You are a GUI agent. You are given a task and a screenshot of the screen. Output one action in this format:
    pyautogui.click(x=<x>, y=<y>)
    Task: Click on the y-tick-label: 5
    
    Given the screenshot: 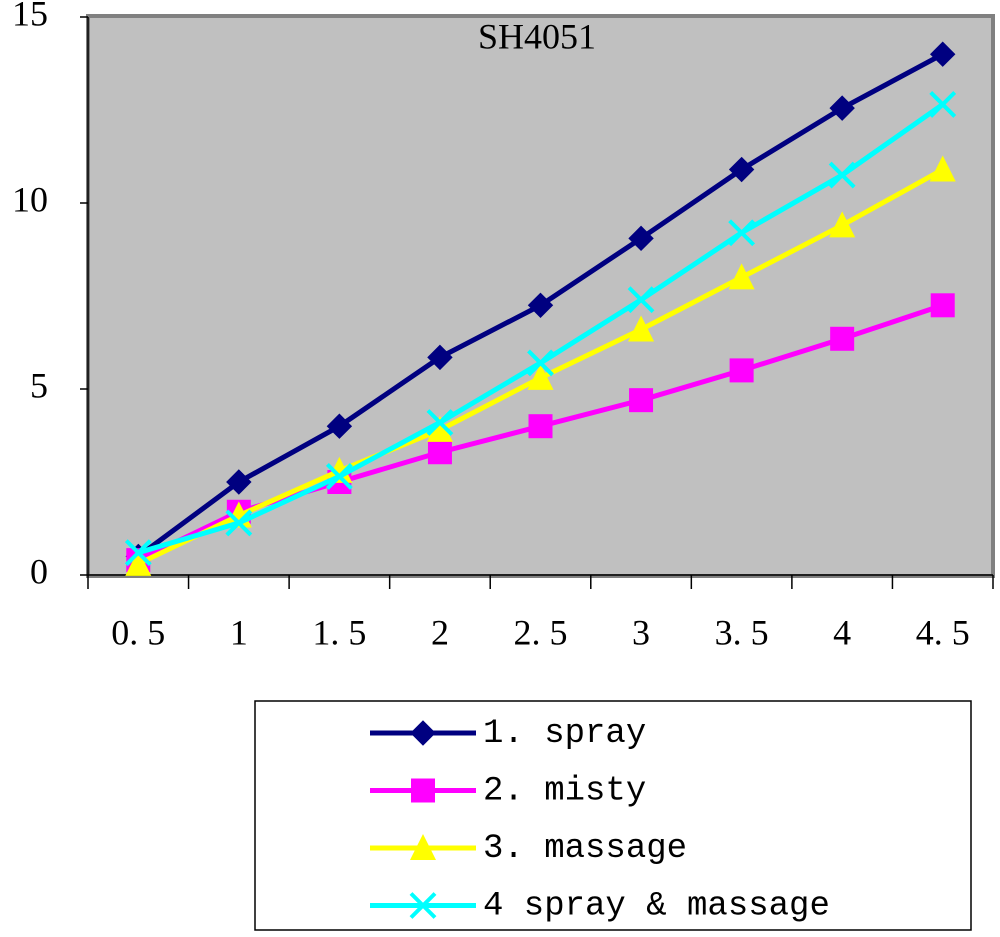 What is the action you would take?
    pyautogui.click(x=39, y=385)
    